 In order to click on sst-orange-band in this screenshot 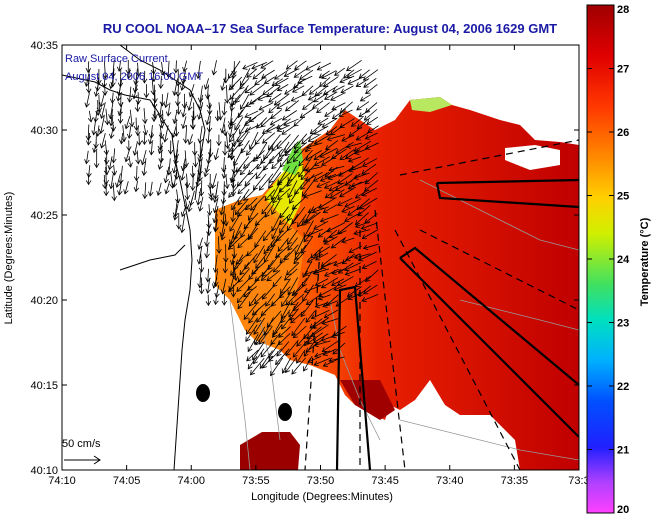, I will do `click(260, 272)`.